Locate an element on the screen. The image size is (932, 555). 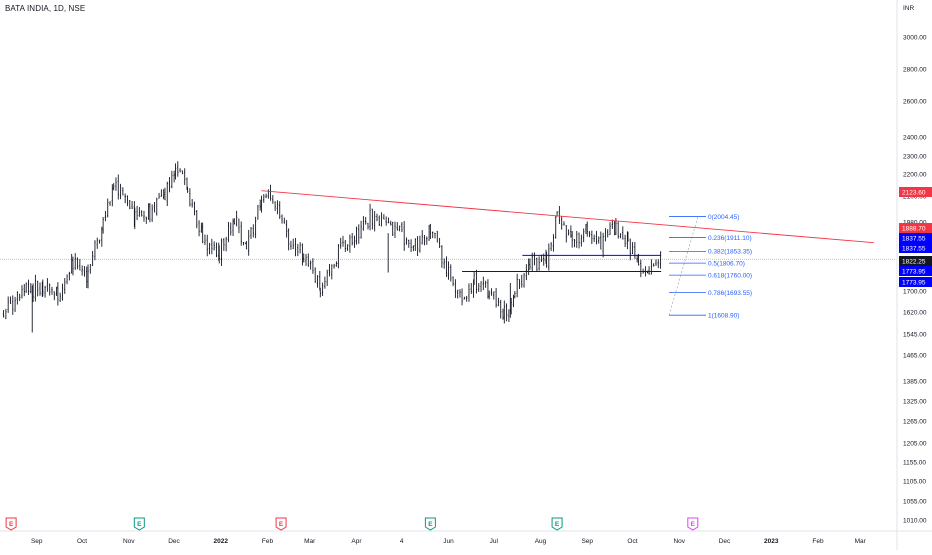
y-tick-label: 2300.00 is located at coordinates (915, 157).